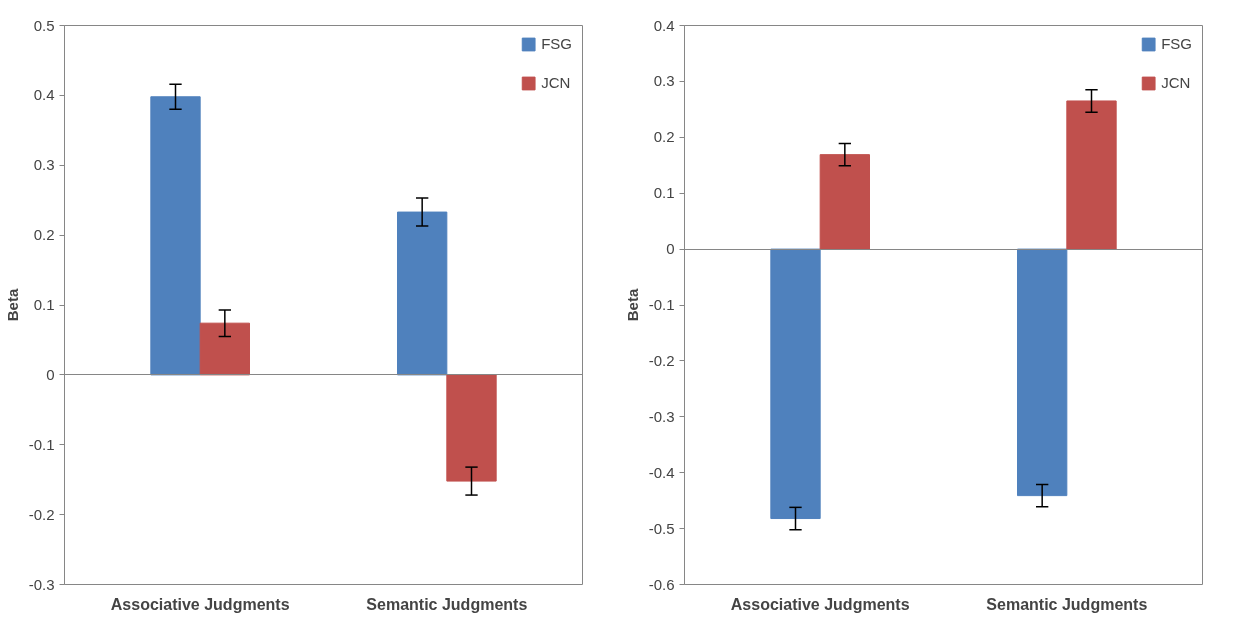 The width and height of the screenshot is (1233, 620). What do you see at coordinates (661, 528) in the screenshot?
I see `y-tick-label: -0.5` at bounding box center [661, 528].